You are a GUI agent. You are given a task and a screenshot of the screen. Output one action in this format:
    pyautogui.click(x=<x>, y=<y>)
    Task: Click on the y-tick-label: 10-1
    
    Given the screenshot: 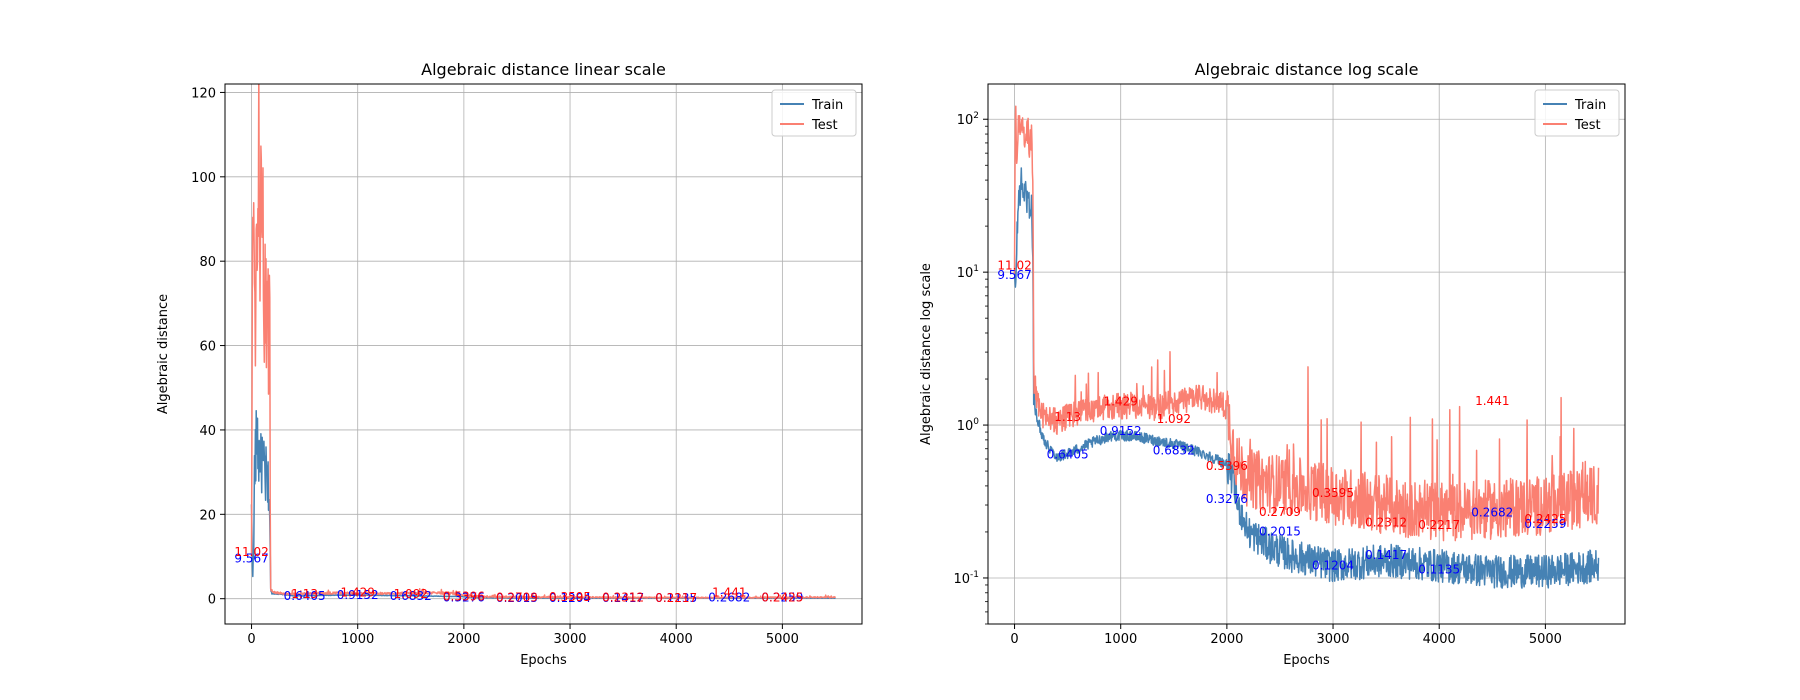 What is the action you would take?
    pyautogui.click(x=966, y=578)
    